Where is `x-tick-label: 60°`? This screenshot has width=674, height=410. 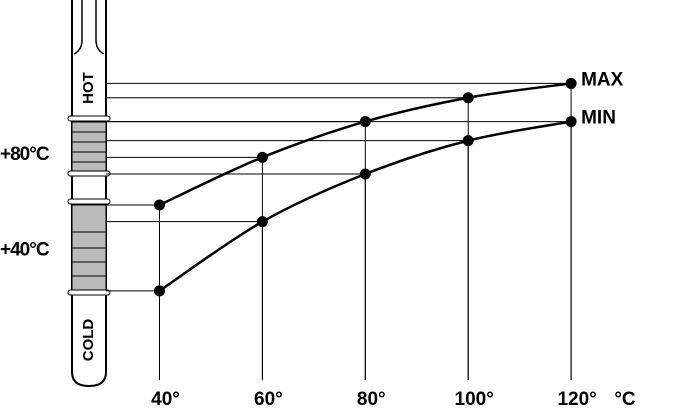
x-tick-label: 60° is located at coordinates (268, 399).